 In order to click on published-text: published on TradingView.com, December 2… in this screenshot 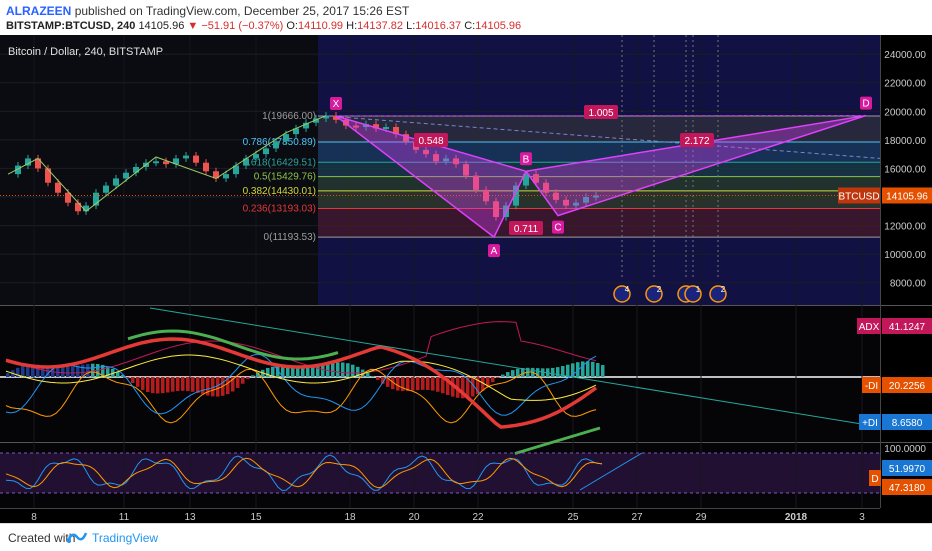, I will do `click(242, 11)`.